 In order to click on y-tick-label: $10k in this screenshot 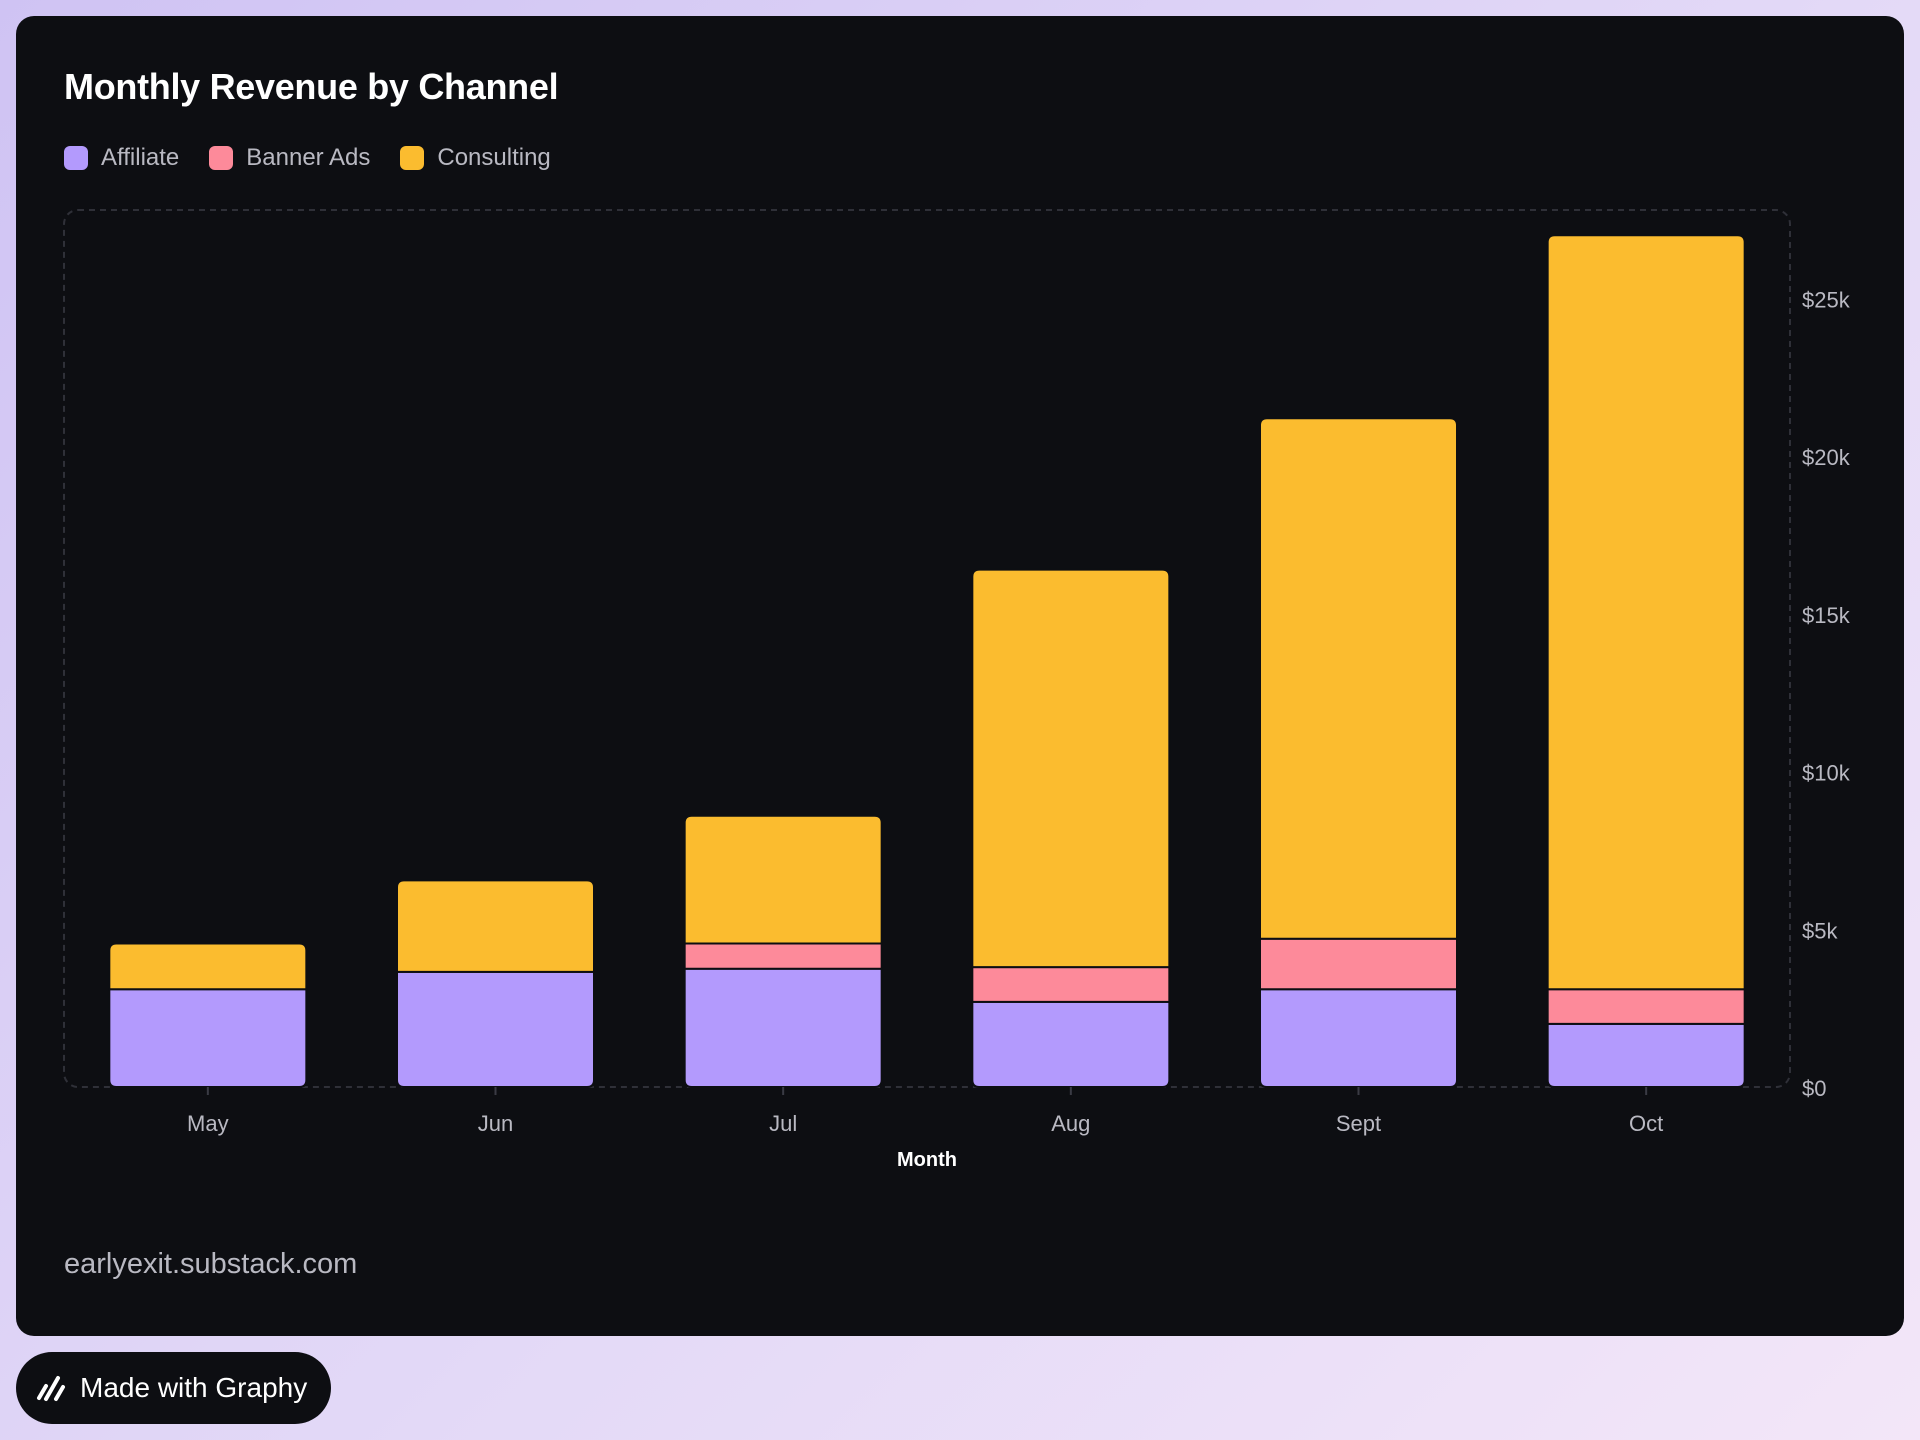, I will do `click(1826, 773)`.